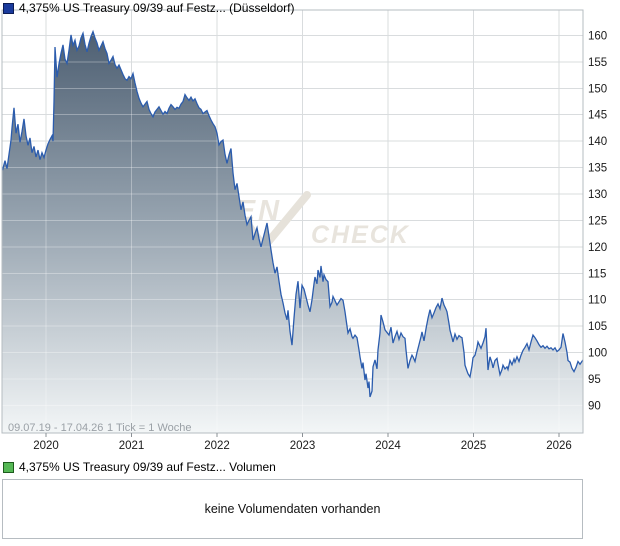 This screenshot has width=620, height=546. I want to click on volume-panel: keine Volumendaten vorhanden, so click(292, 509).